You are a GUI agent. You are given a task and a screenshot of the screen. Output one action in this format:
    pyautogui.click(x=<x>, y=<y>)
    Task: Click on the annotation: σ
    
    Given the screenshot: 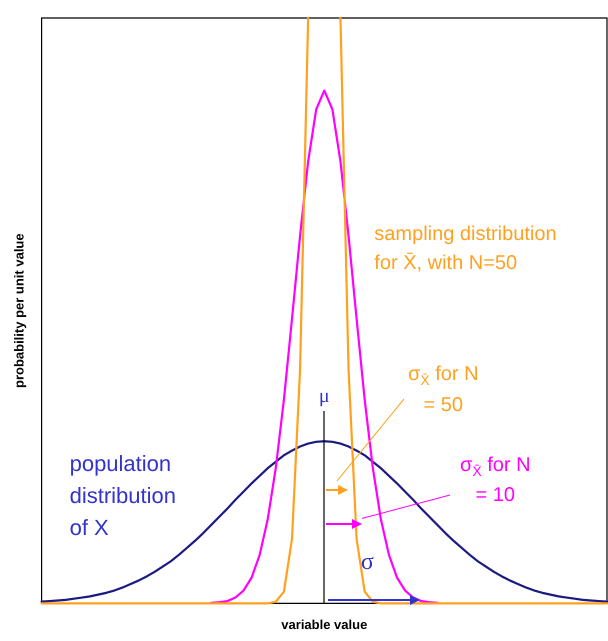 What is the action you would take?
    pyautogui.click(x=367, y=562)
    